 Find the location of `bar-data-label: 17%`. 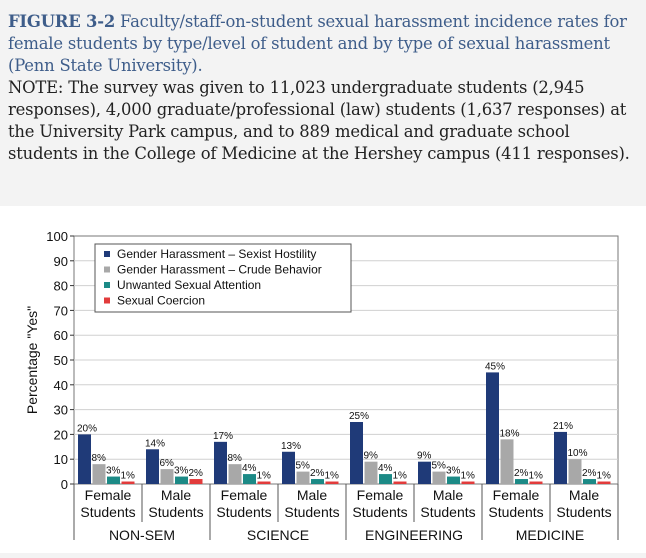

bar-data-label: 17% is located at coordinates (223, 436).